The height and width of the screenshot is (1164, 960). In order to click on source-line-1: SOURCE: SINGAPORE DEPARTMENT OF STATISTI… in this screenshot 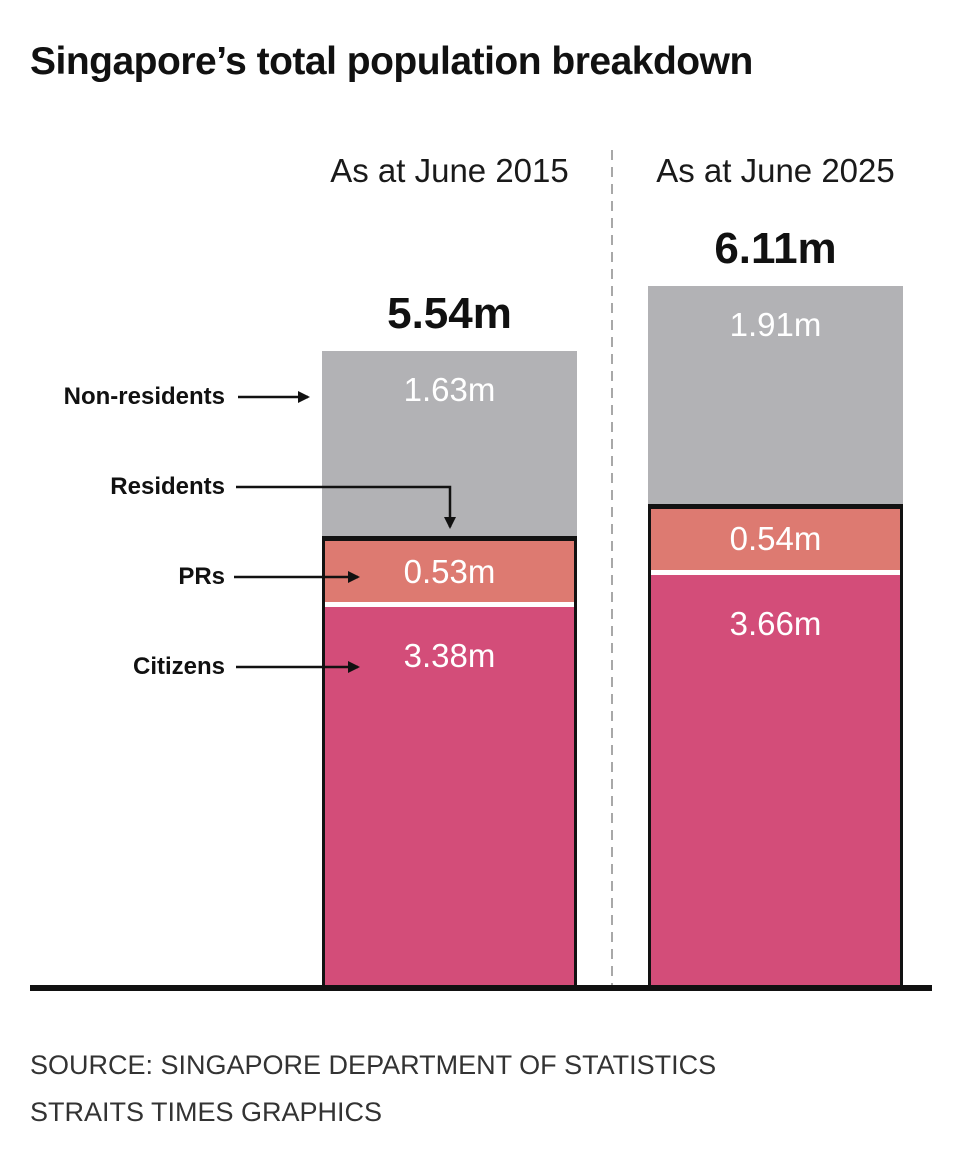, I will do `click(373, 1065)`.